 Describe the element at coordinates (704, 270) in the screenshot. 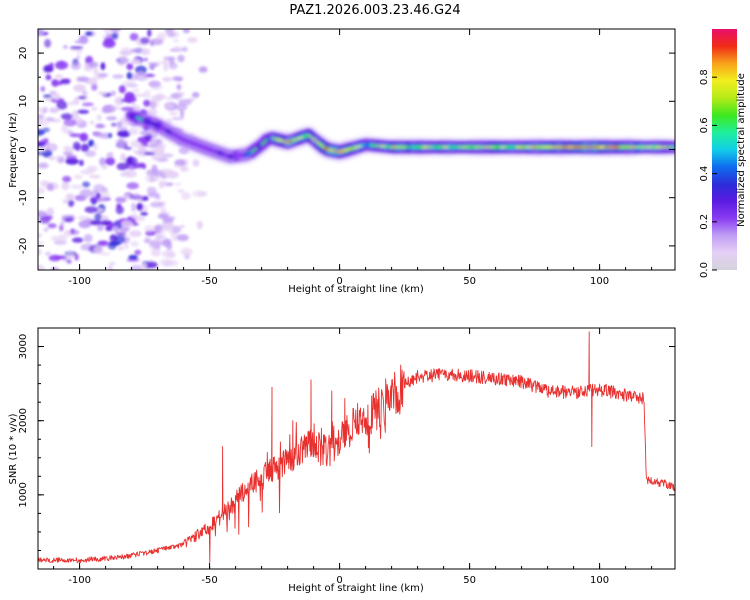

I see `colorbar-tick-label: 0.0` at that location.